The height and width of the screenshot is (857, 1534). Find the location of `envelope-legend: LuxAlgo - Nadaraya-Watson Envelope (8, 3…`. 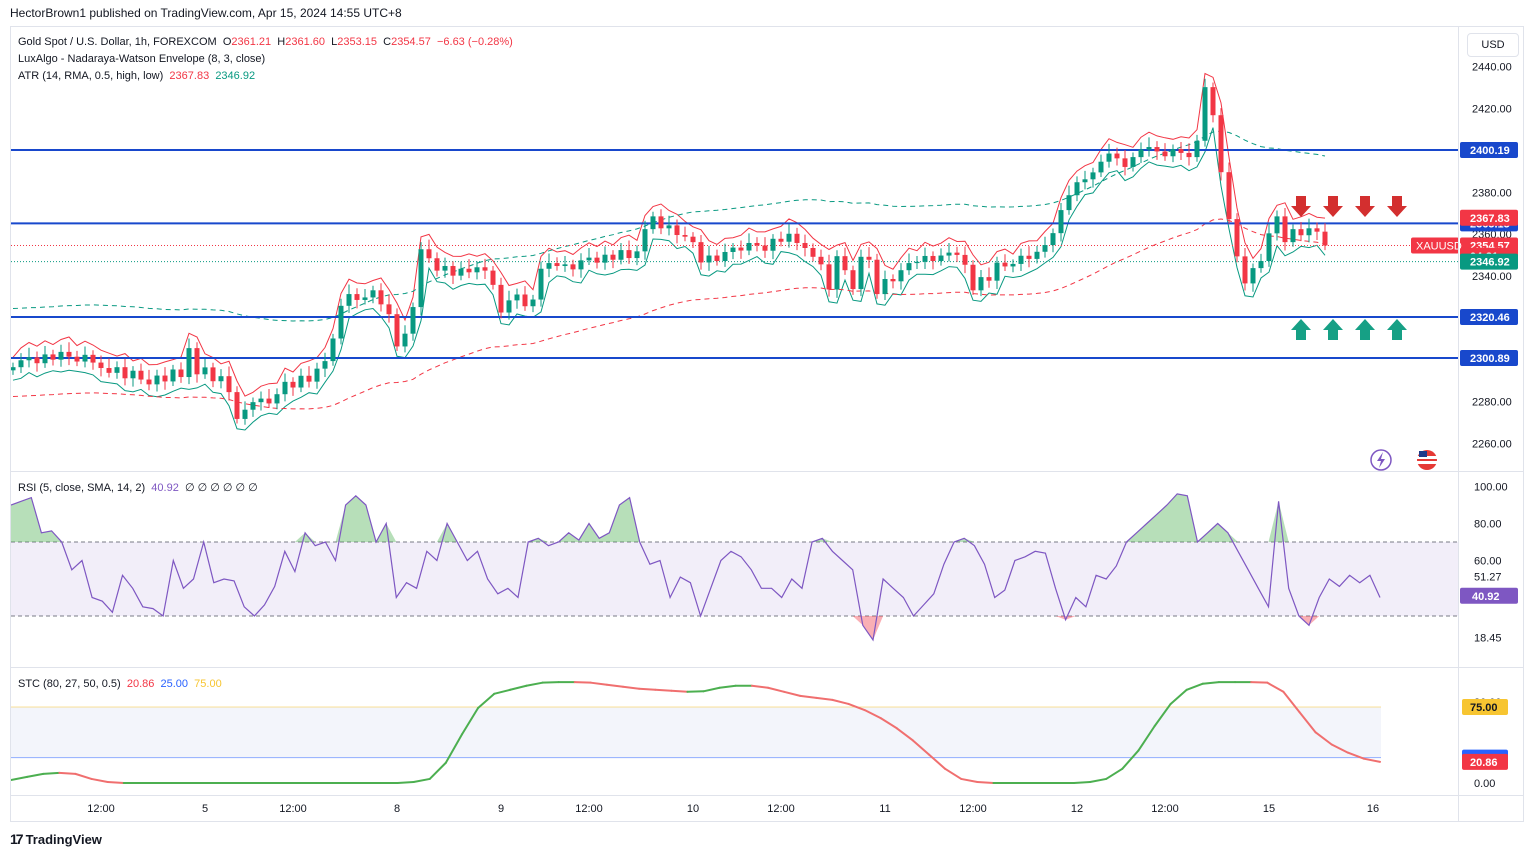

envelope-legend: LuxAlgo - Nadaraya-Watson Envelope (8, 3… is located at coordinates (142, 59).